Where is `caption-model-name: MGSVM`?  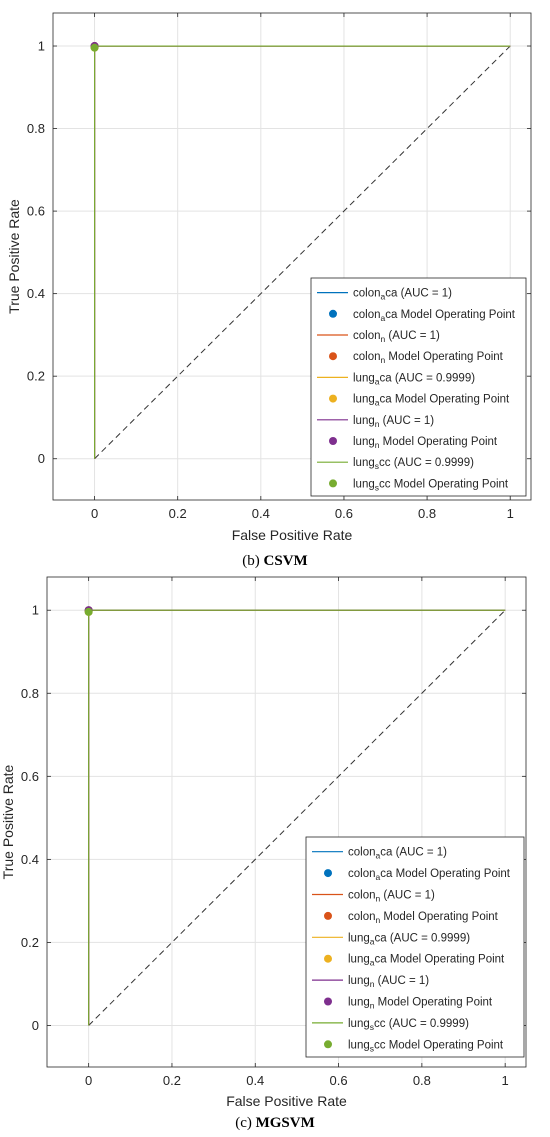 caption-model-name: MGSVM is located at coordinates (285, 1123).